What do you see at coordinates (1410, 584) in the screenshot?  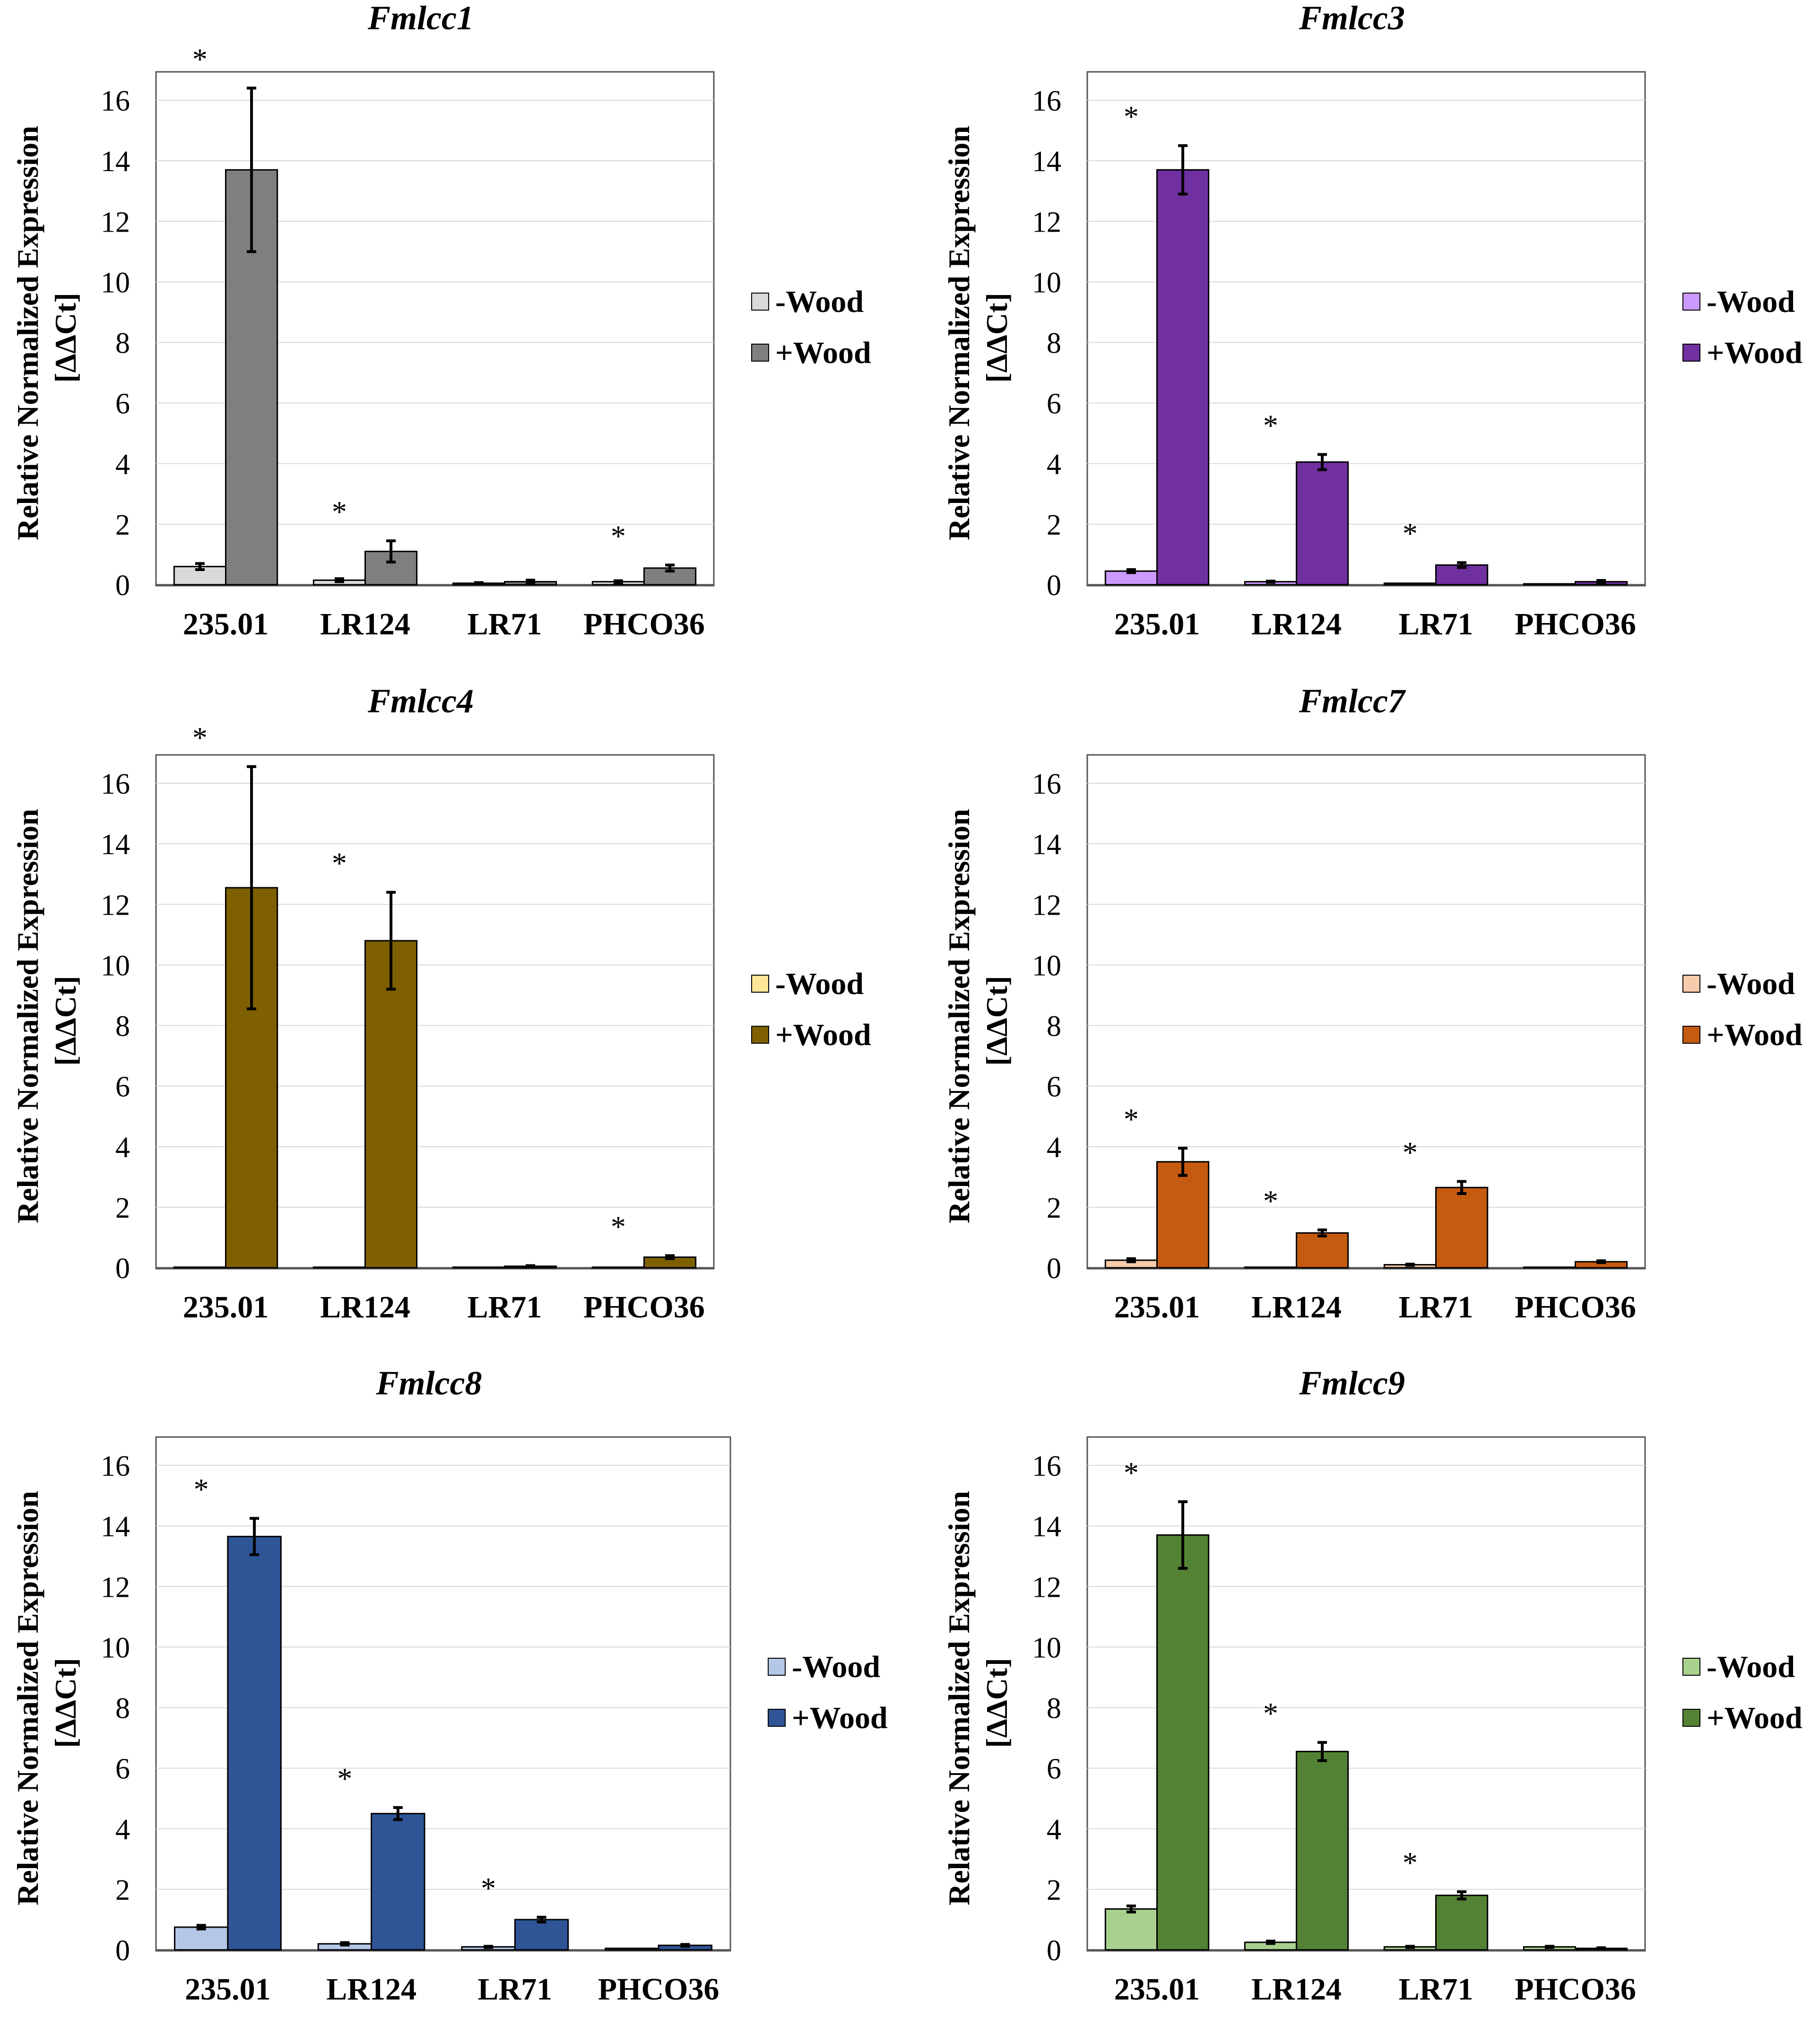 I see `bar-minus-wood-lr71` at bounding box center [1410, 584].